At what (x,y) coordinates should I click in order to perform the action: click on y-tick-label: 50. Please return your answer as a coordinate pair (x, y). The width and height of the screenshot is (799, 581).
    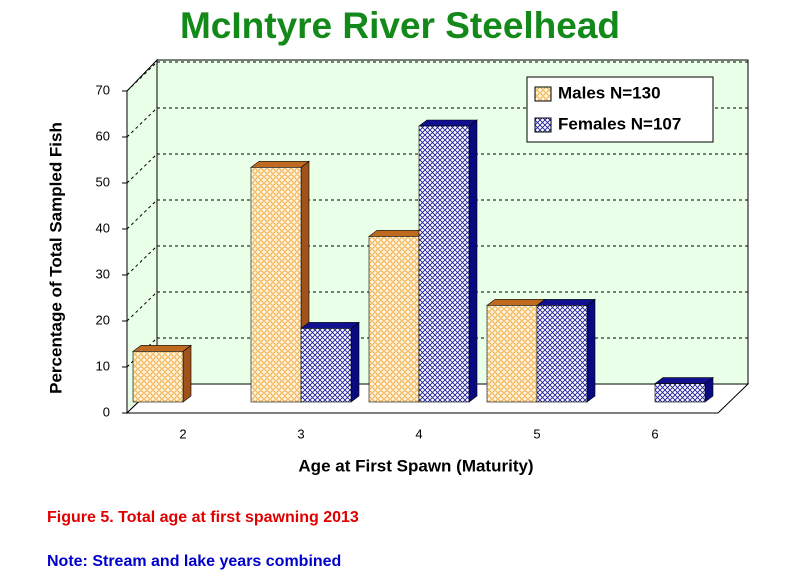
    Looking at the image, I should click on (103, 181).